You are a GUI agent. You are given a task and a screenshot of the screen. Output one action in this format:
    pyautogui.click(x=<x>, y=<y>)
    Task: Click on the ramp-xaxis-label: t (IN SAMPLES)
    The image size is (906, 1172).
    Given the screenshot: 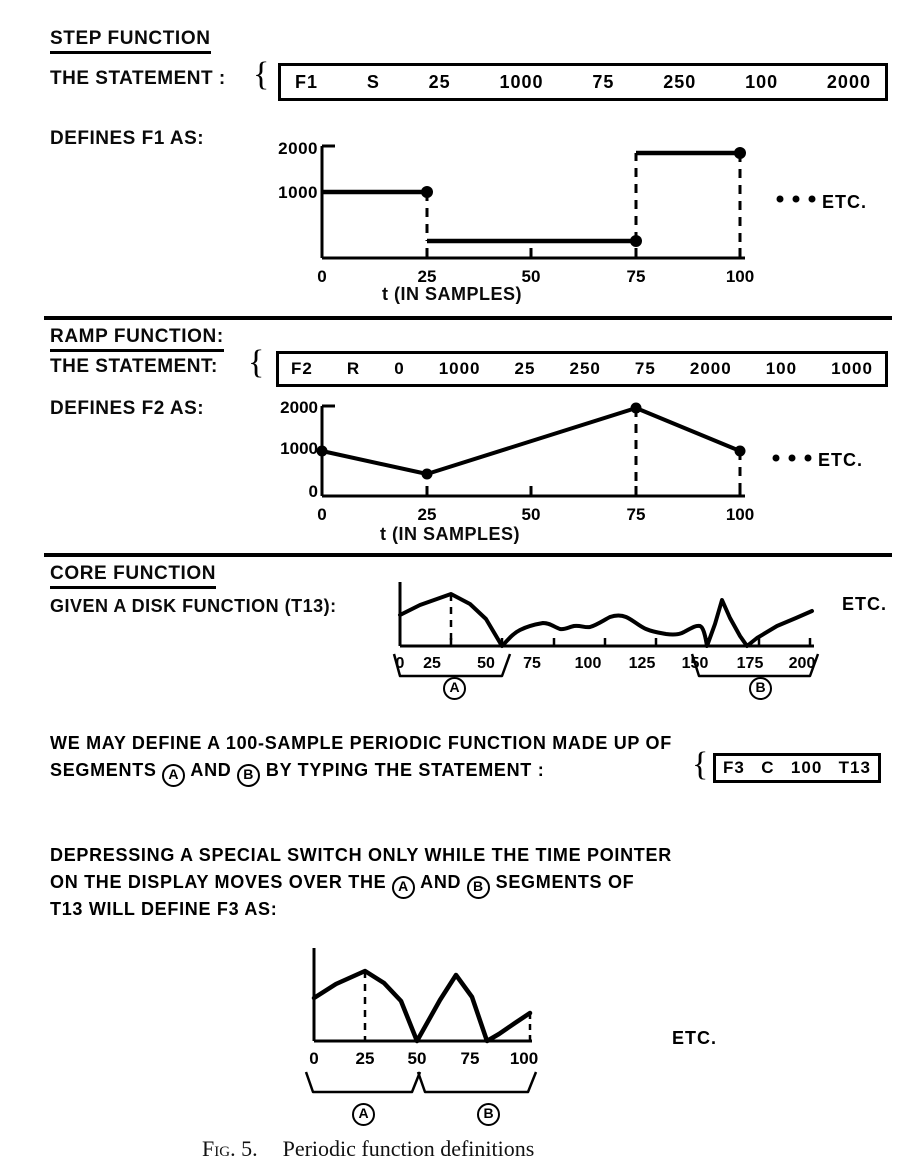 What is the action you would take?
    pyautogui.click(x=450, y=534)
    